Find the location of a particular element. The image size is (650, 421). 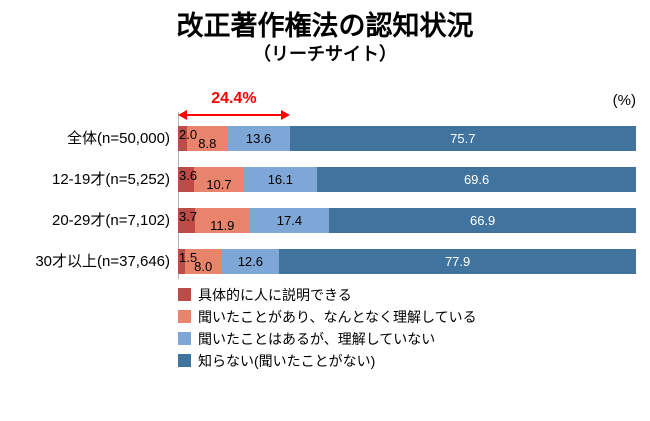

unit-label: (%) is located at coordinates (624, 100).